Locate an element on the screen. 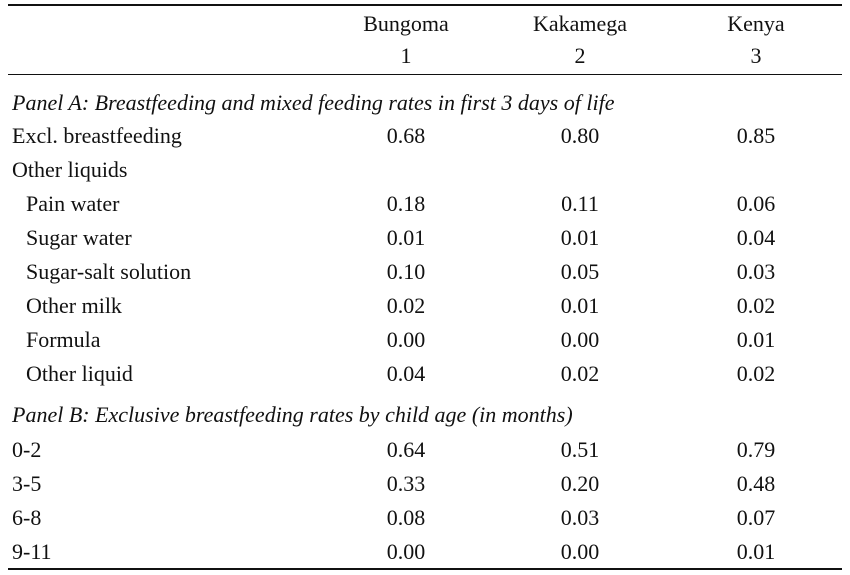  table-row: Formula 0.00 0.00 0.01 is located at coordinates (425, 340).